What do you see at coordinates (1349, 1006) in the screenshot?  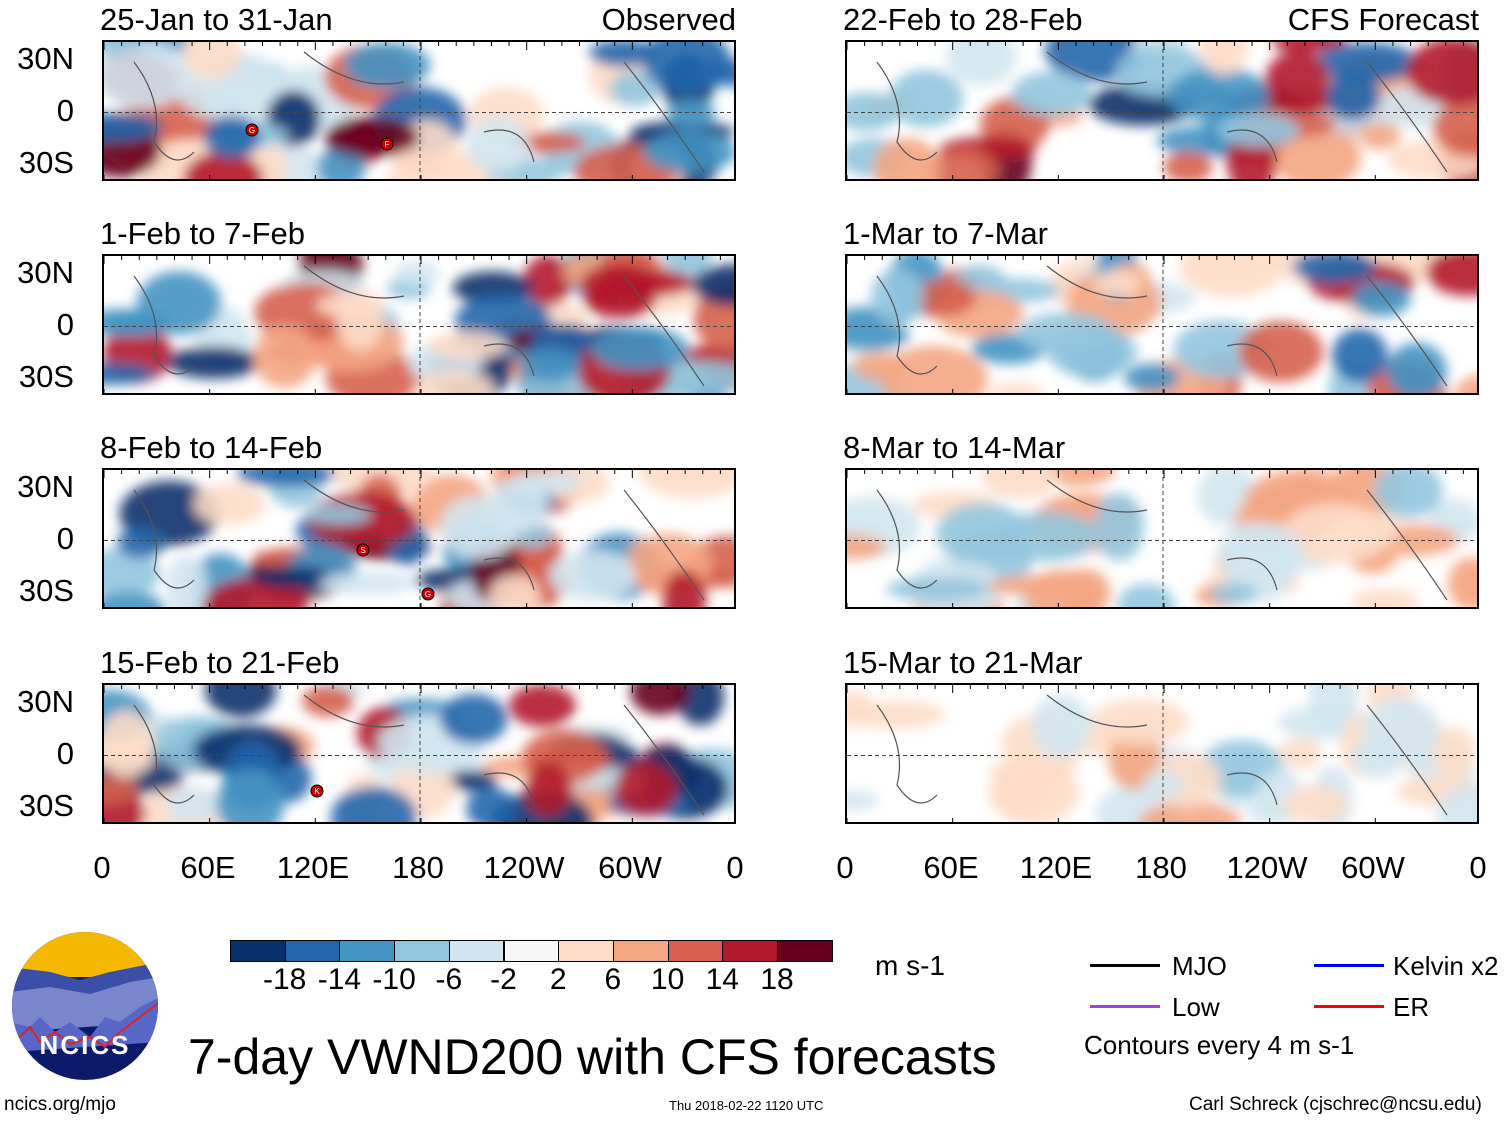 I see `legend-line-er` at bounding box center [1349, 1006].